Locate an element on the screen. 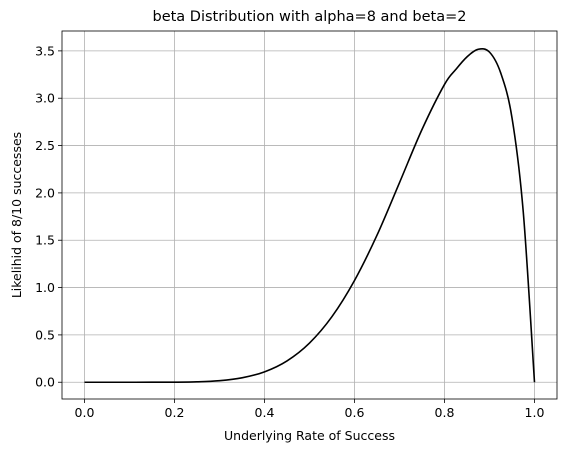 The width and height of the screenshot is (567, 453). y-tick-label: 0.0 is located at coordinates (45, 382).